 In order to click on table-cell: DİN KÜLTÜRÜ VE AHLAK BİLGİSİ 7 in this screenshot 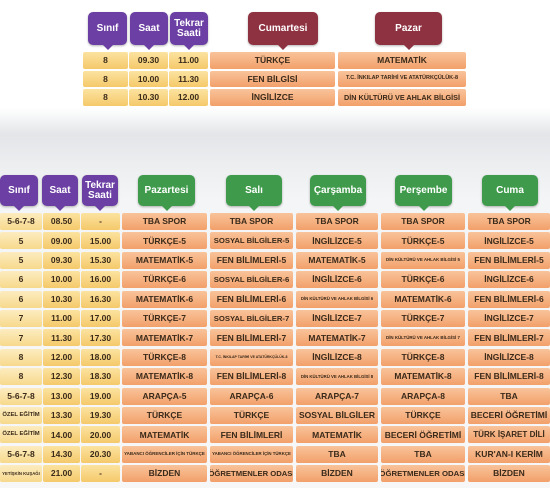, I will do `click(423, 338)`.